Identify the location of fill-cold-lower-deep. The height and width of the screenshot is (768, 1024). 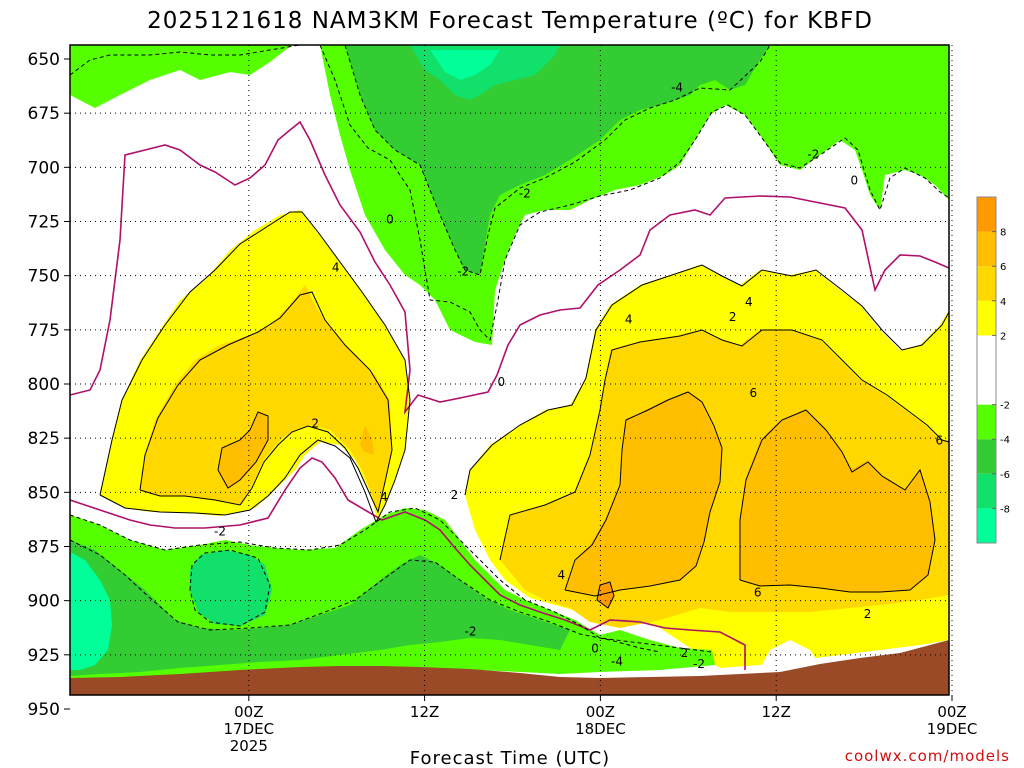
(231, 588).